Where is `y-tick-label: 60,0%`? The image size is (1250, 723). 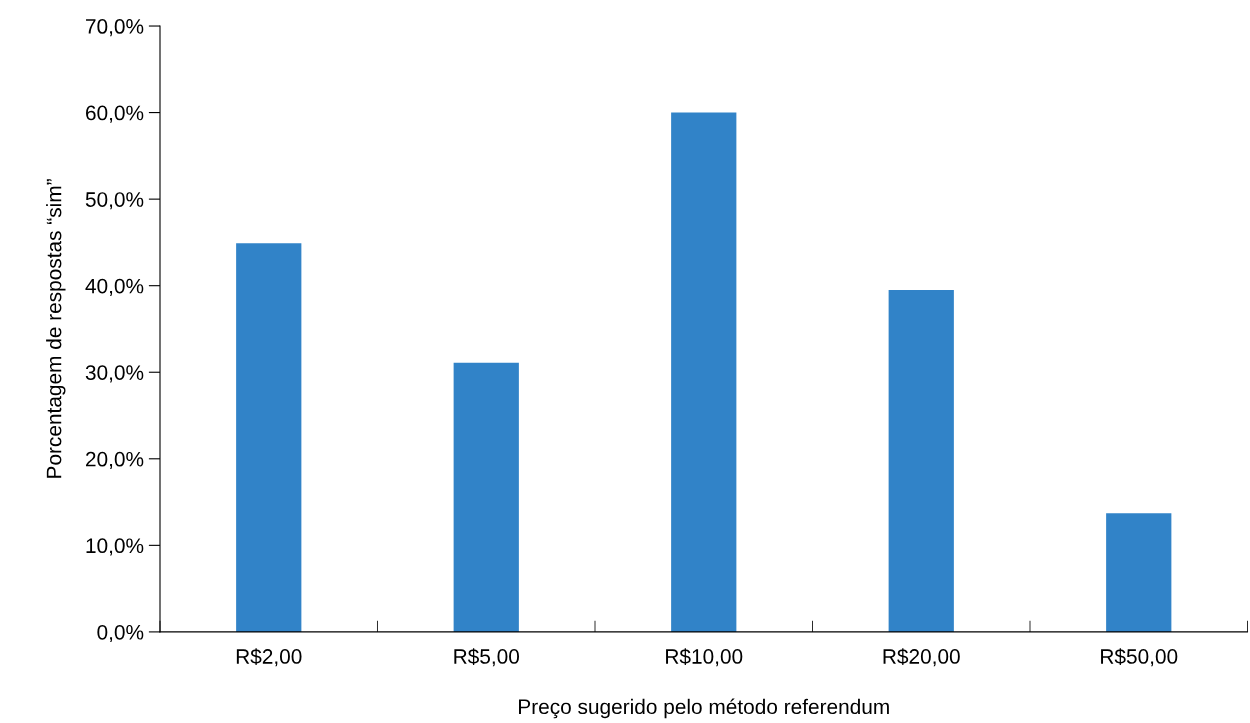 y-tick-label: 60,0% is located at coordinates (115, 114).